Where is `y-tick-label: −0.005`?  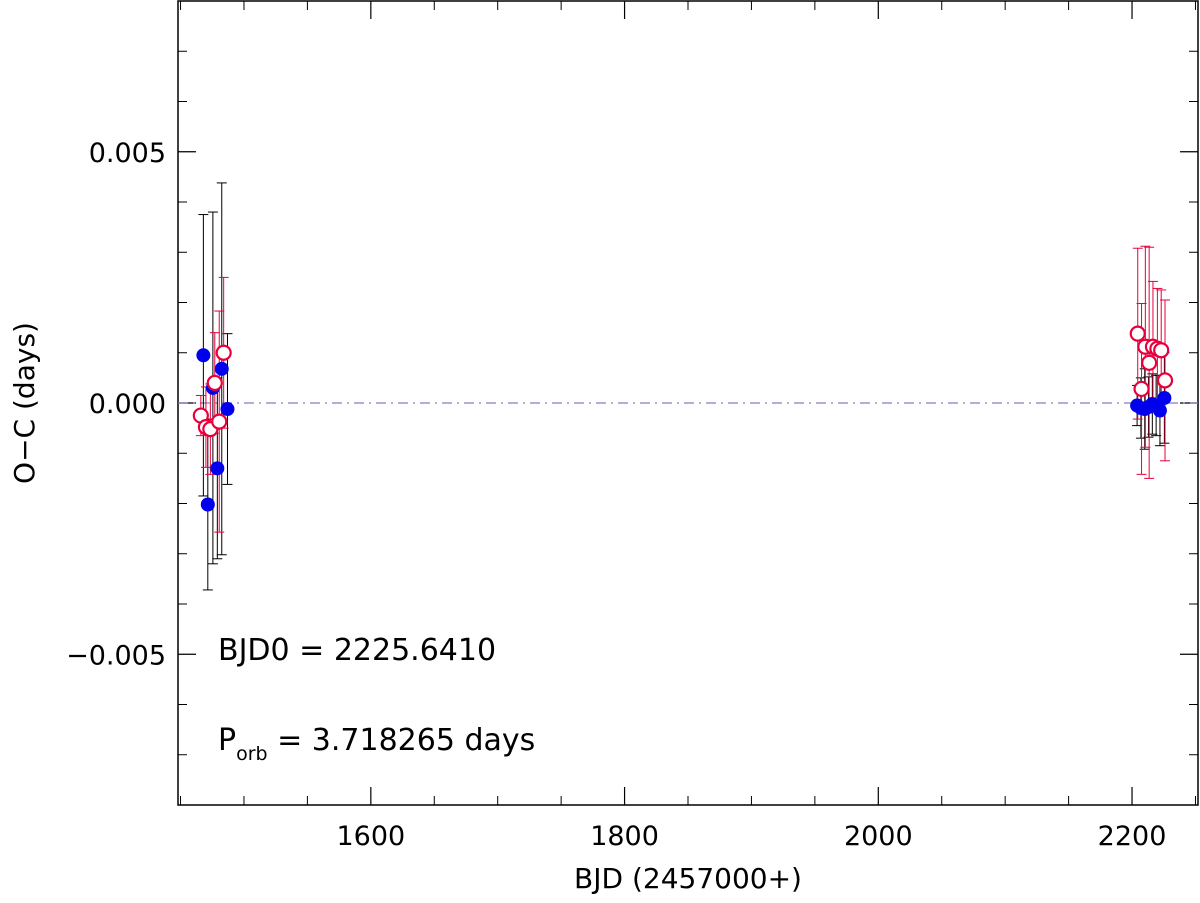 y-tick-label: −0.005 is located at coordinates (116, 655).